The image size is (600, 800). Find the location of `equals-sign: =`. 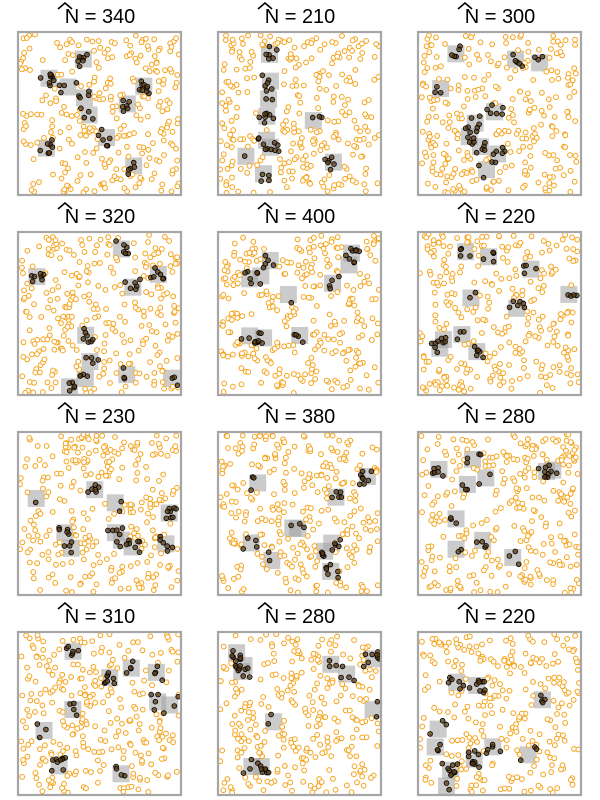

equals-sign: = is located at coordinates (490, 417).